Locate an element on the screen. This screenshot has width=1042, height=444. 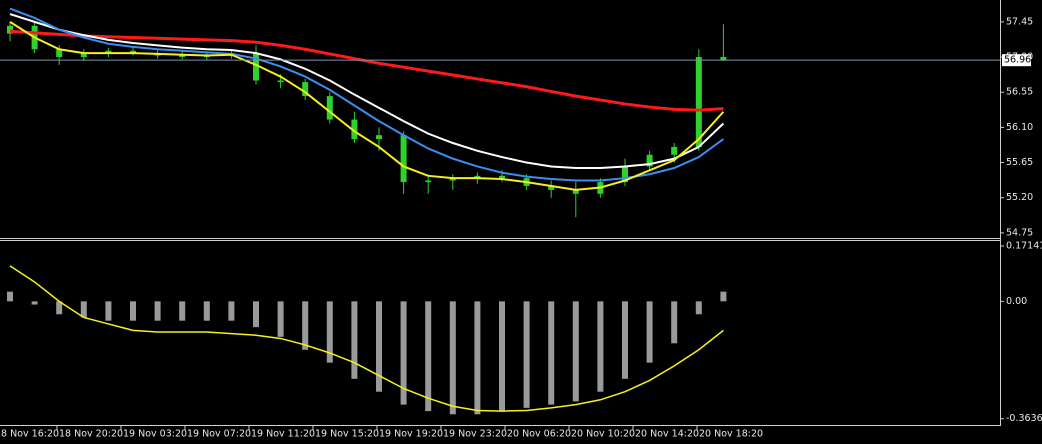
x-tick-label: 19 Nov 23:20 is located at coordinates (475, 434).